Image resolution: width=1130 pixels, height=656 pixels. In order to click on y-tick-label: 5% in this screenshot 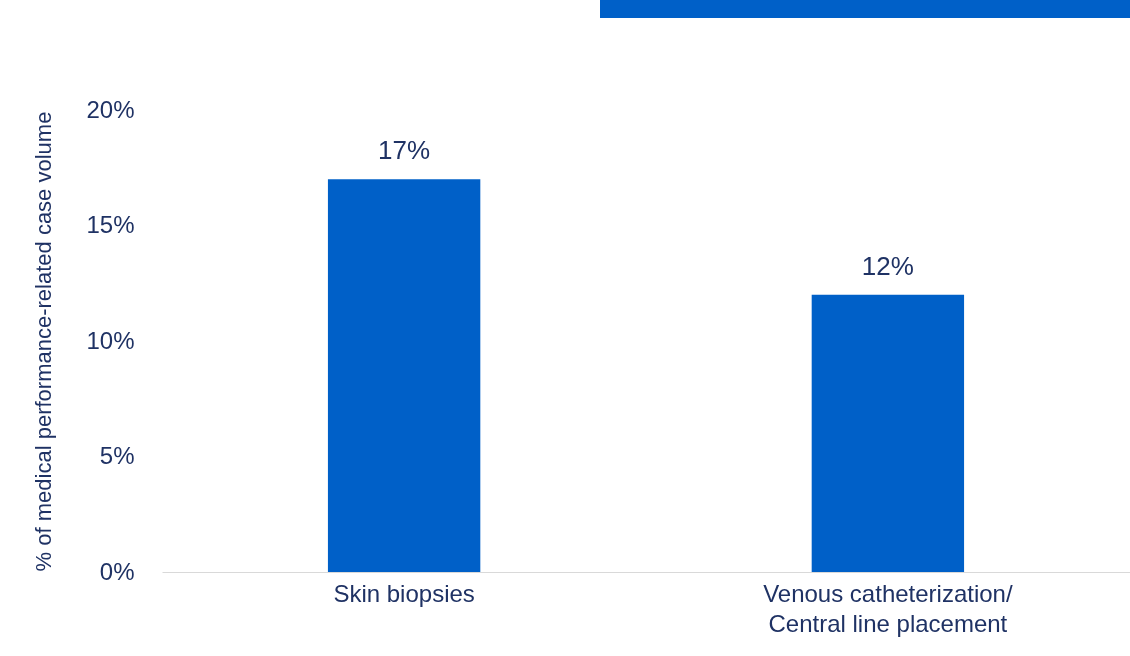, I will do `click(117, 455)`.